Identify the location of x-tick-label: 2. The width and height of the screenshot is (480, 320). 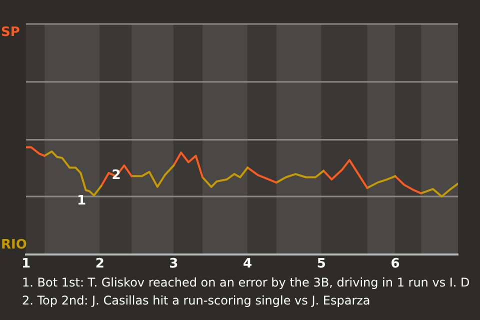
(99, 264).